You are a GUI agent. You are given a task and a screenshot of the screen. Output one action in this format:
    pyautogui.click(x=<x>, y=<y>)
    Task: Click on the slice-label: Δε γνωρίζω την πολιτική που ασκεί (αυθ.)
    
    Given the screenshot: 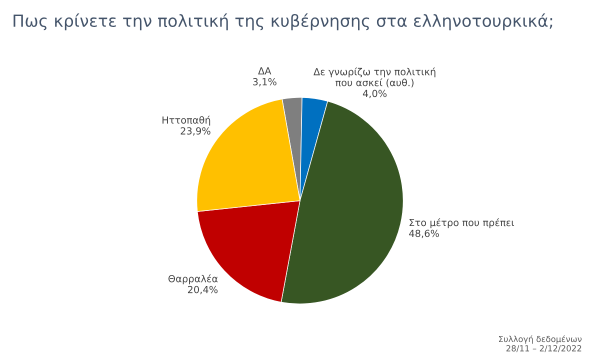 What is the action you would take?
    pyautogui.click(x=375, y=77)
    